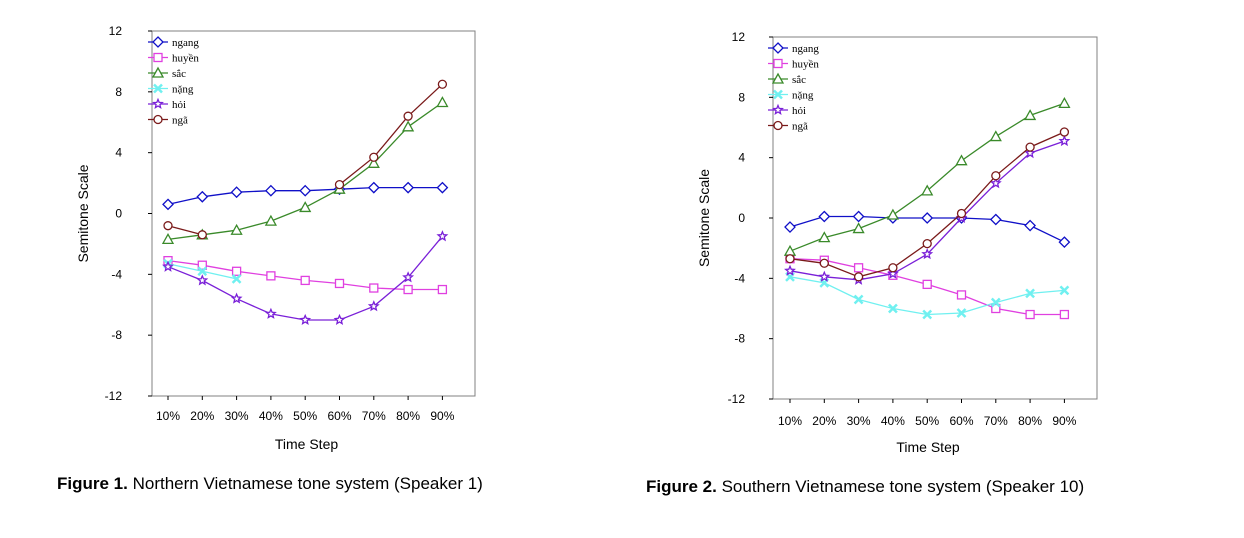 The height and width of the screenshot is (538, 1244). Describe the element at coordinates (927, 176) in the screenshot. I see `series-sắc` at that location.